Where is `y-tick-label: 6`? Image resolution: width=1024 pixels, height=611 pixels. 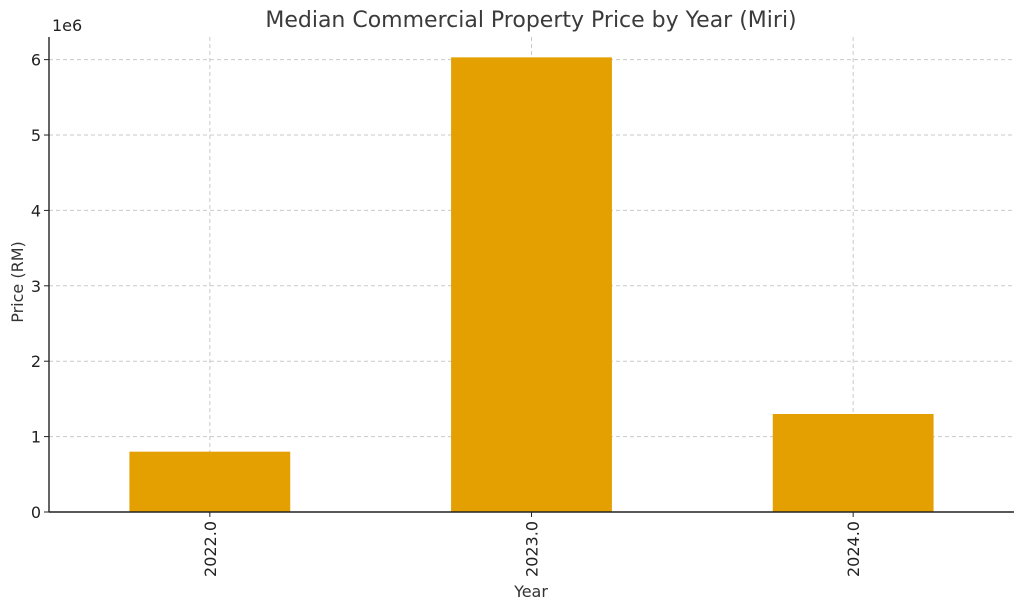 y-tick-label: 6 is located at coordinates (36, 60).